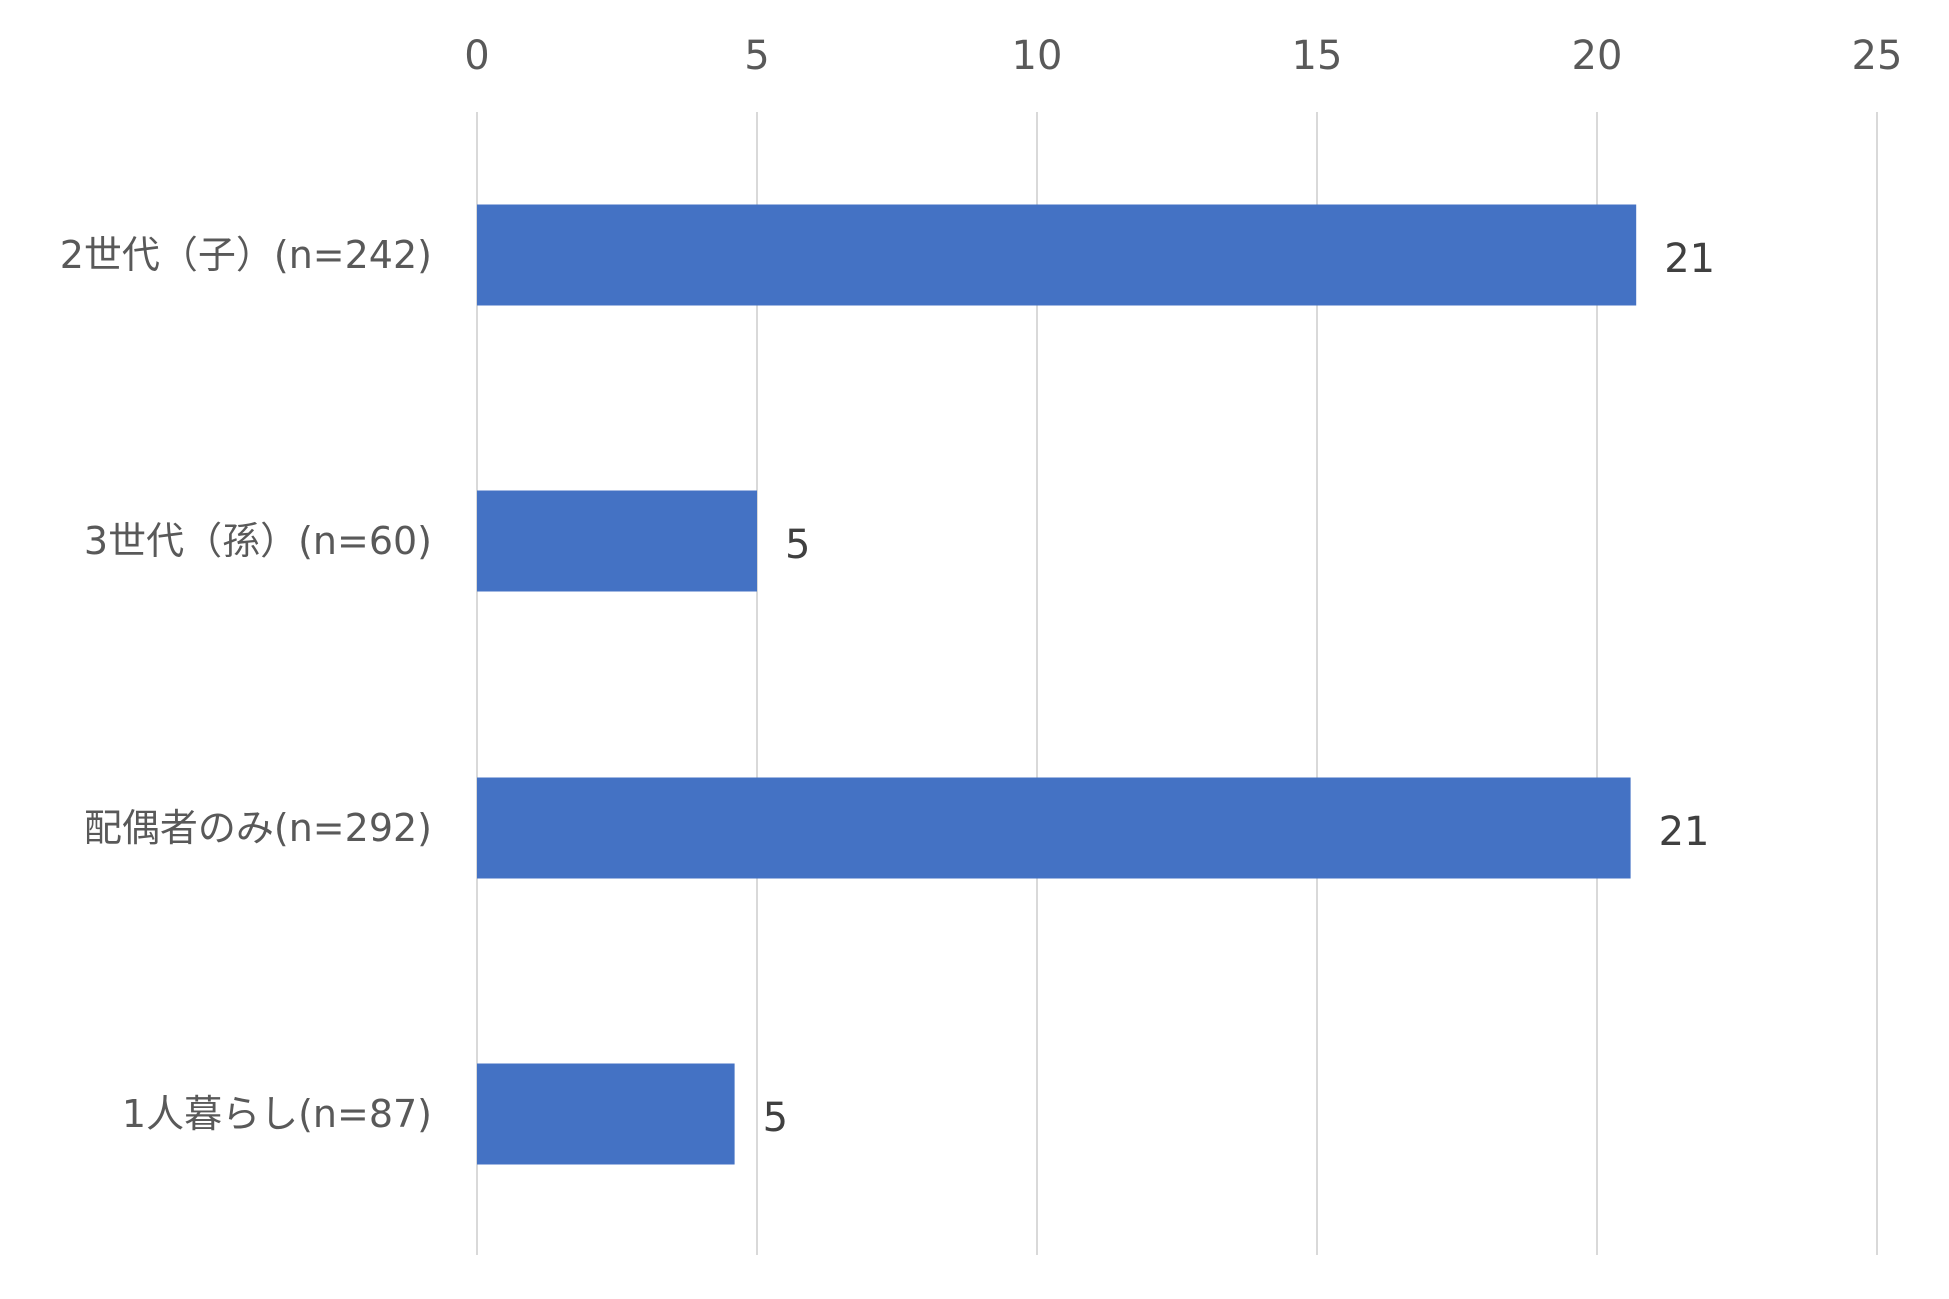 The image size is (1949, 1299). What do you see at coordinates (277, 1114) in the screenshot?
I see `category-label: 1人暮らし(n=87)` at bounding box center [277, 1114].